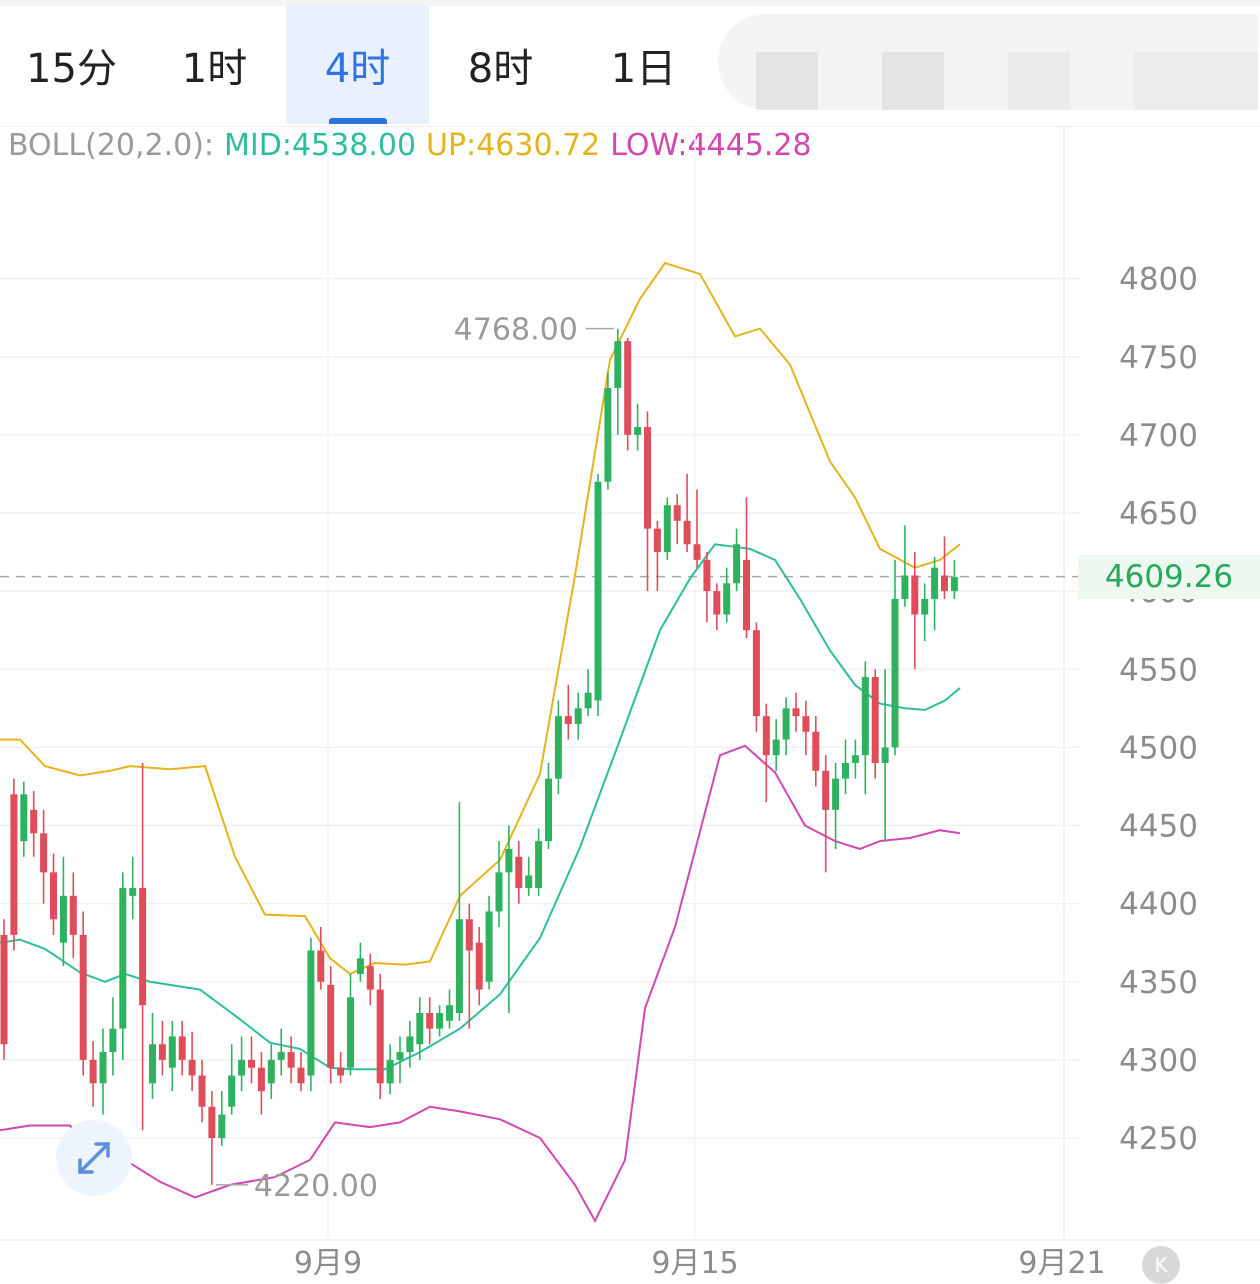 Image resolution: width=1260 pixels, height=1284 pixels. What do you see at coordinates (316, 1186) in the screenshot?
I see `min-price-label: 4220.00` at bounding box center [316, 1186].